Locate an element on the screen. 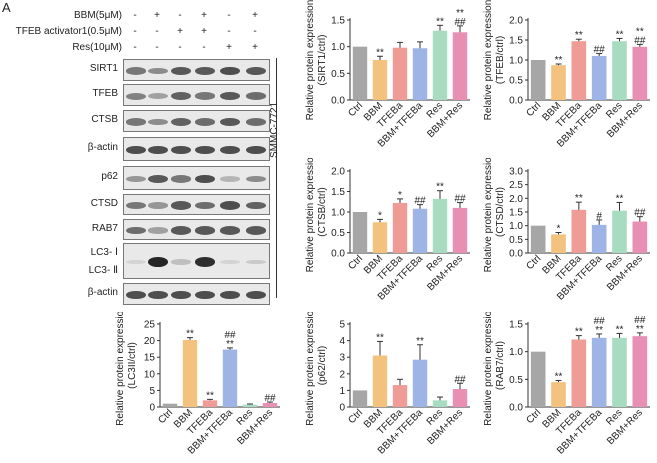  treatment-label: Res(10μM) is located at coordinates (97, 47).